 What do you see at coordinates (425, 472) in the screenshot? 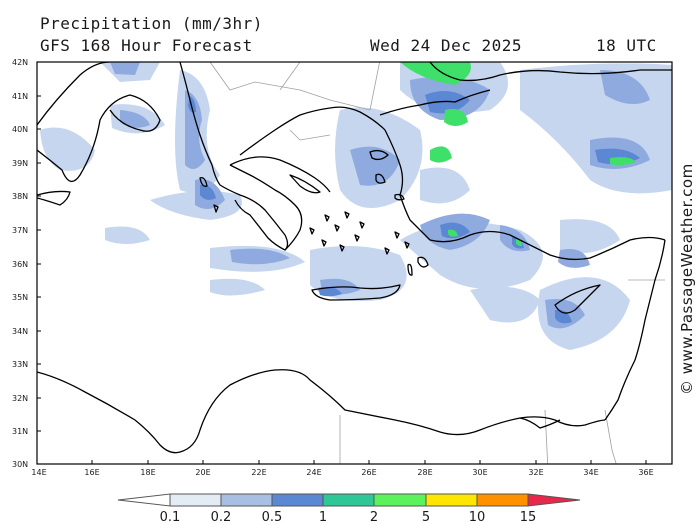
I see `lon-label: 28E` at bounding box center [425, 472].